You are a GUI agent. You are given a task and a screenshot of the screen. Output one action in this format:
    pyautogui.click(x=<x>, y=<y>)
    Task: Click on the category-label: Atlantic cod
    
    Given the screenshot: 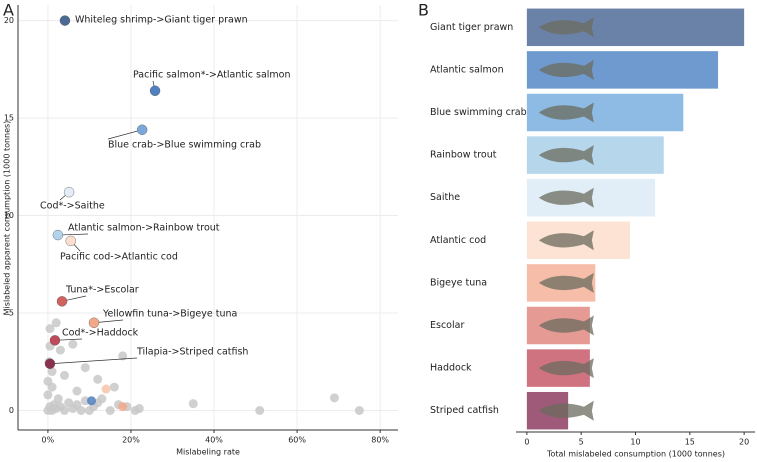 What is the action you would take?
    pyautogui.click(x=458, y=240)
    